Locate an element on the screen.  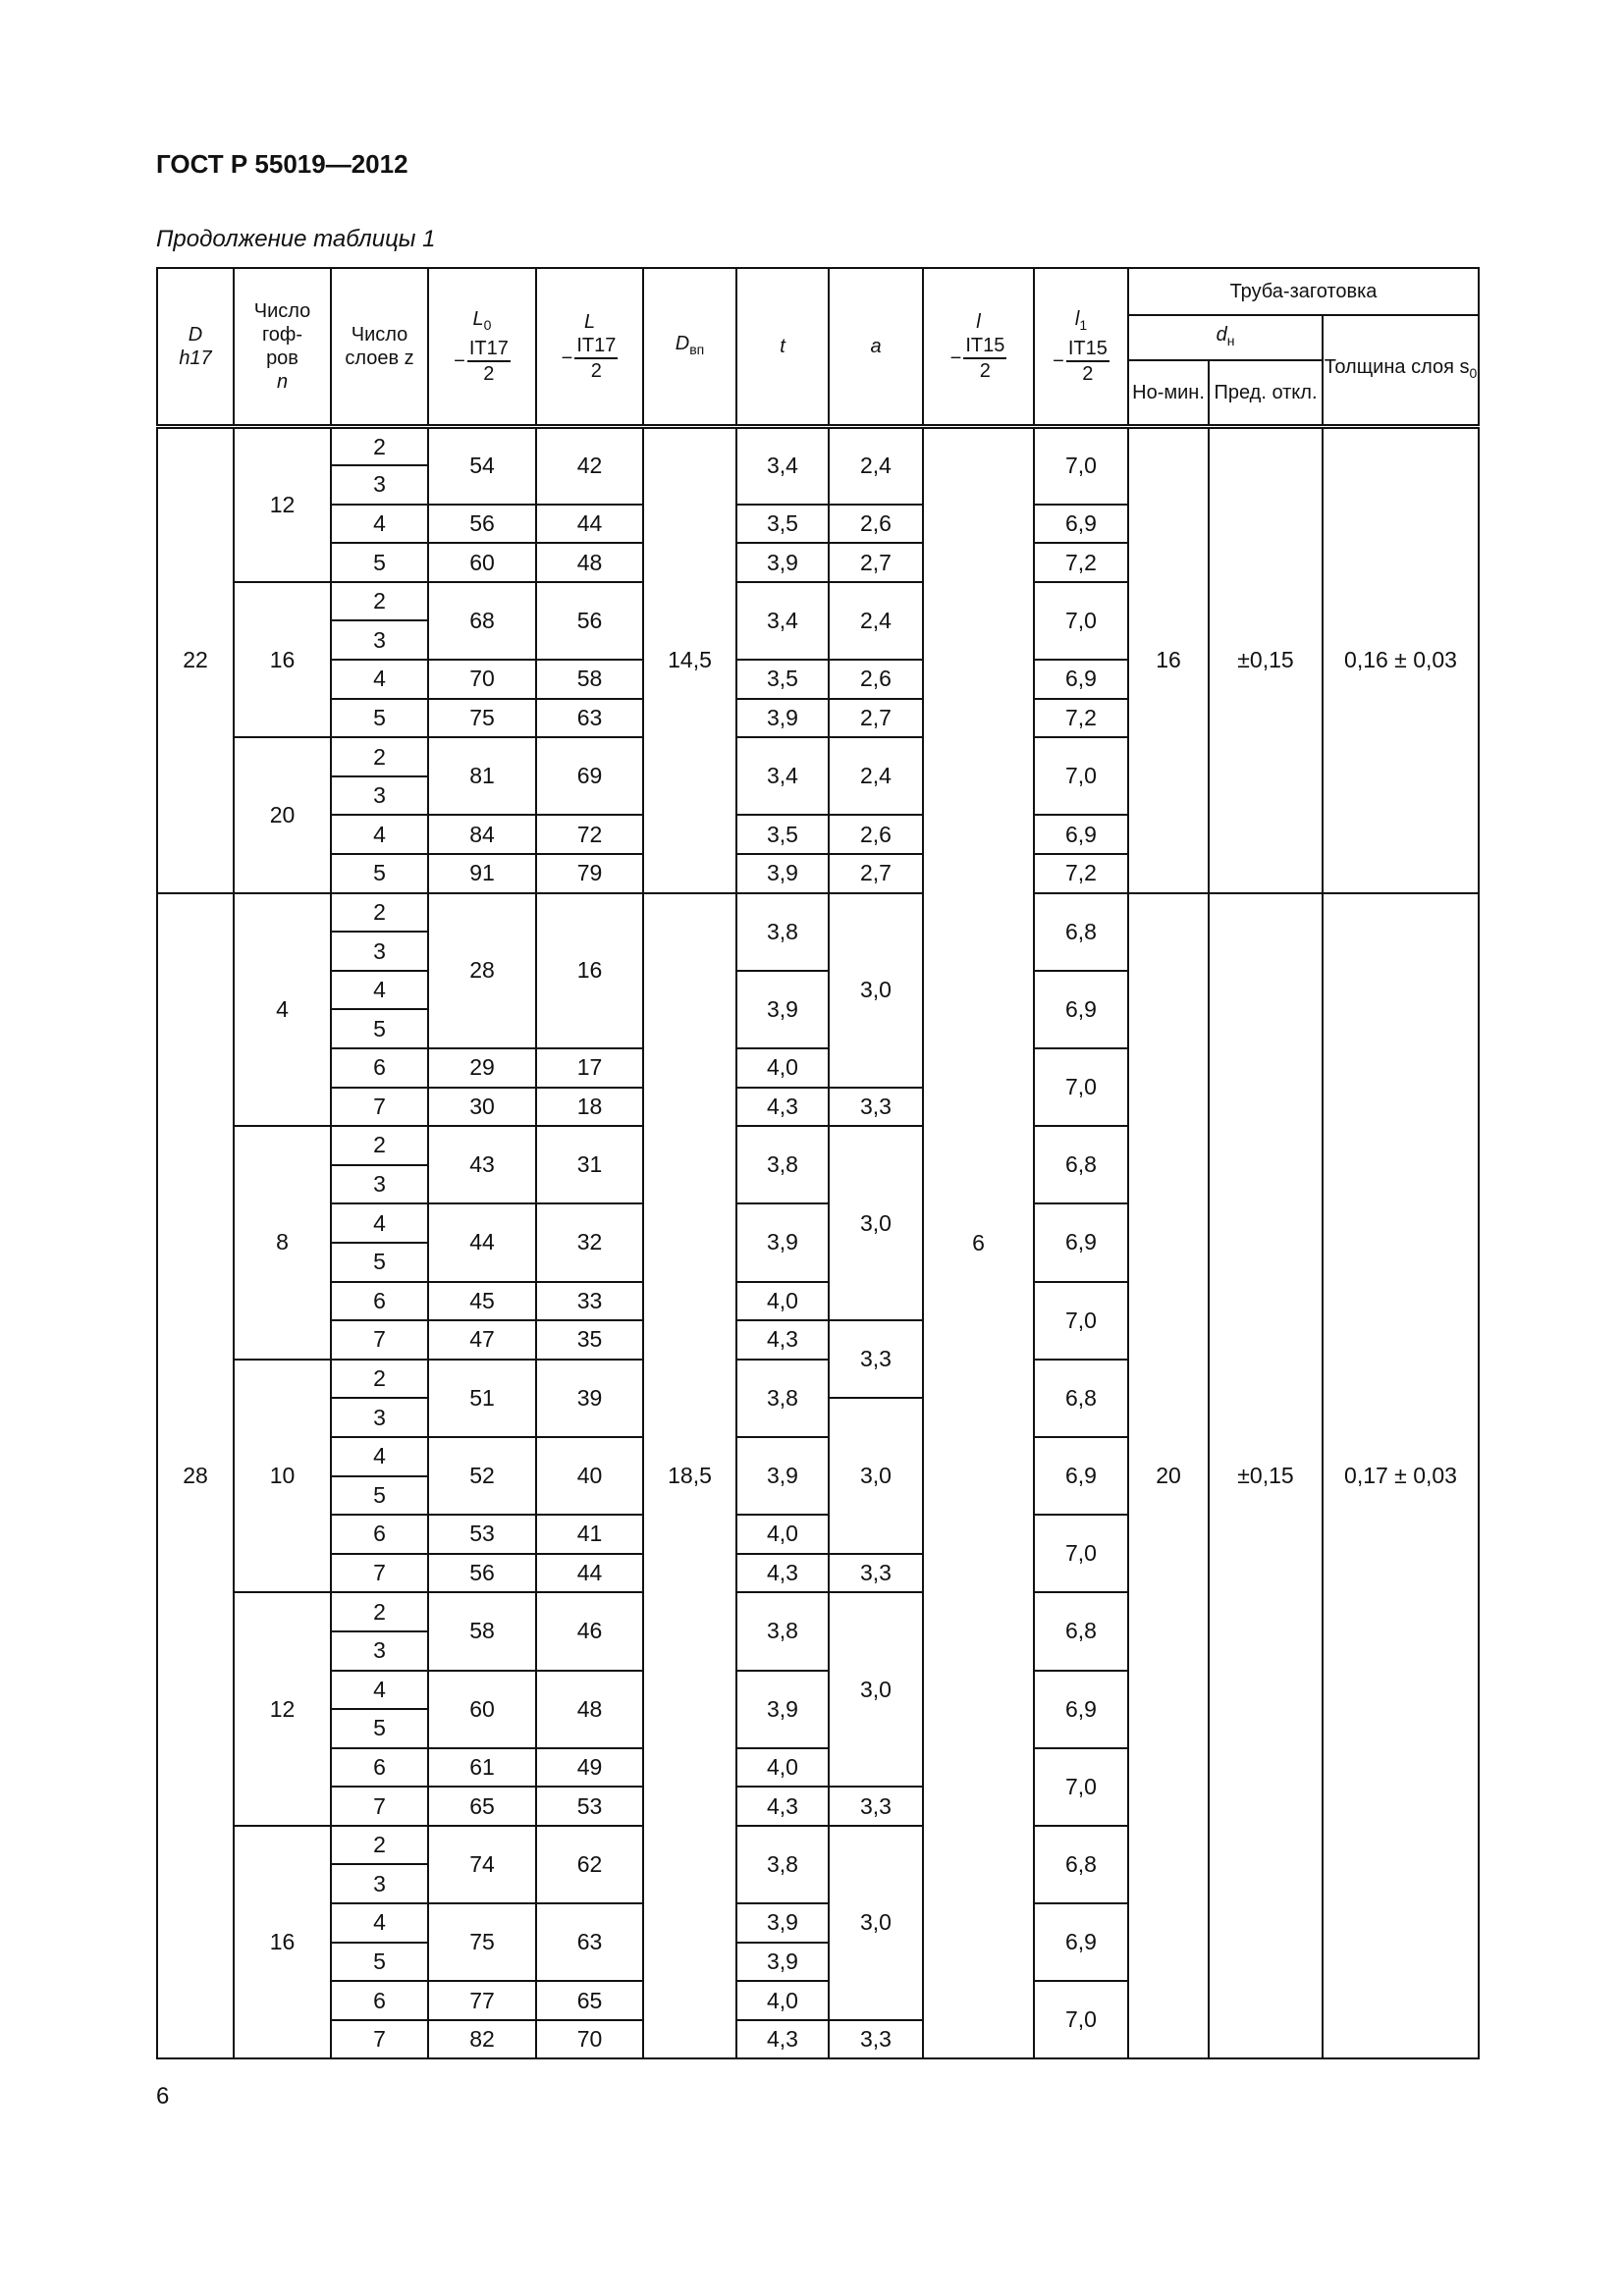
table-row: 4 3,9 6,9 is located at coordinates (818, 1009).